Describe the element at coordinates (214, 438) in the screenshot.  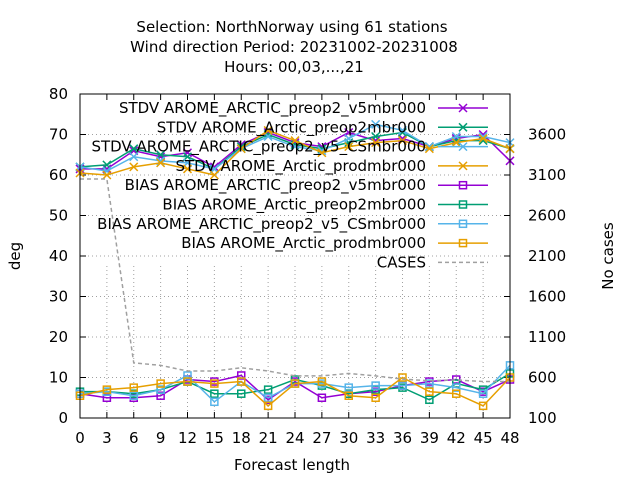
I see `x-tick-label: 15` at that location.